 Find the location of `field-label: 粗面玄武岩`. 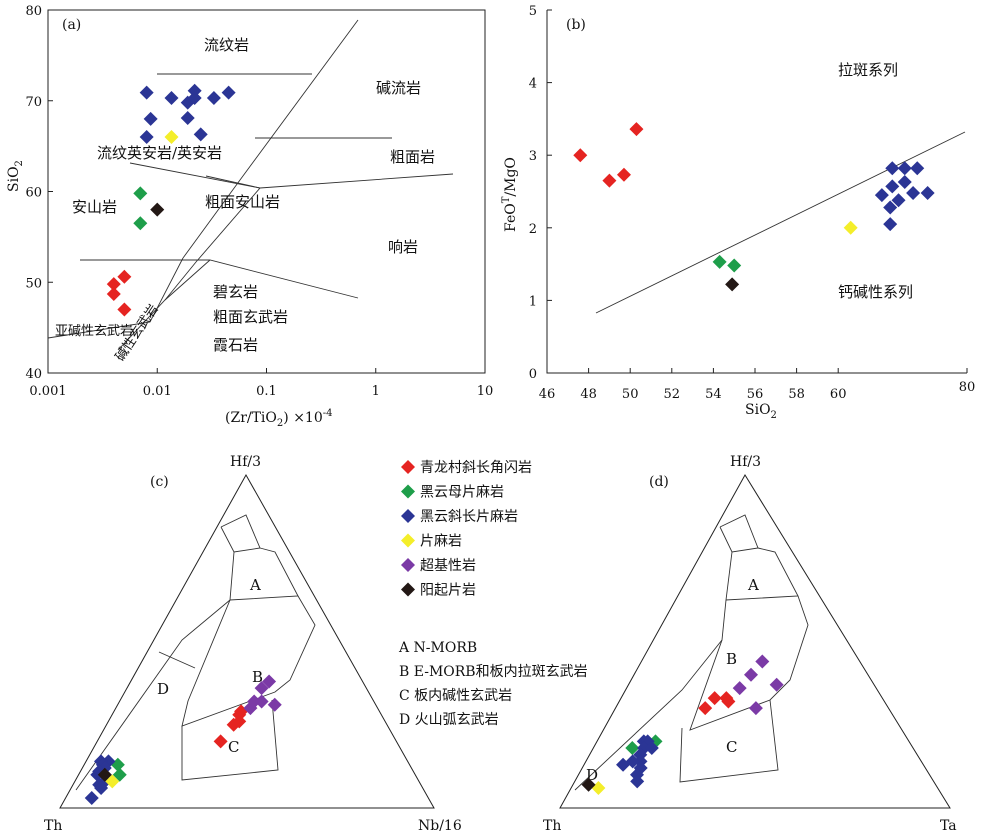

field-label: 粗面玄武岩 is located at coordinates (250, 317).